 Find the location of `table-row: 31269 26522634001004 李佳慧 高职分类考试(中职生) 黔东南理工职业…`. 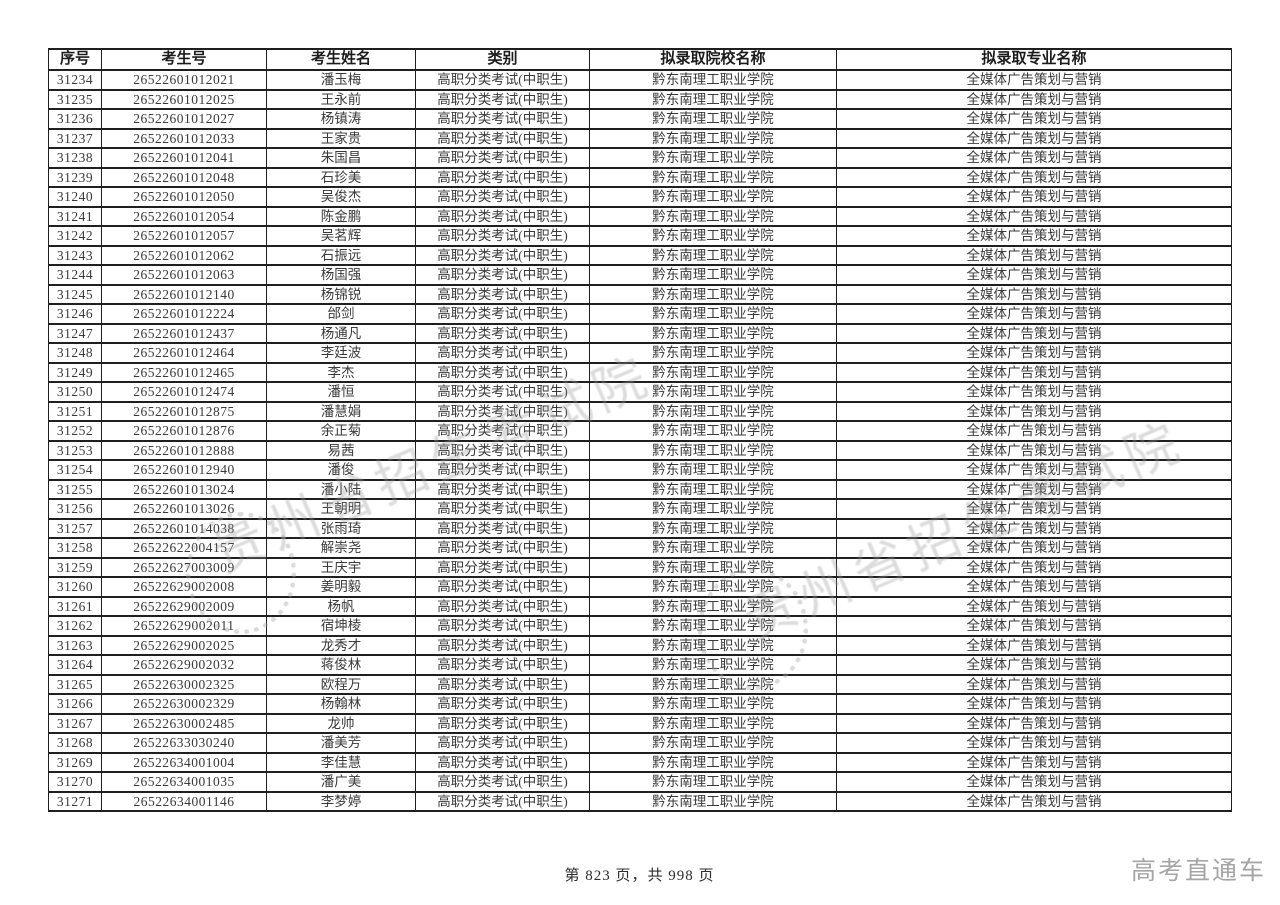

table-row: 31269 26522634001004 李佳慧 高职分类考试(中职生) 黔东南理工职业… is located at coordinates (640, 762).